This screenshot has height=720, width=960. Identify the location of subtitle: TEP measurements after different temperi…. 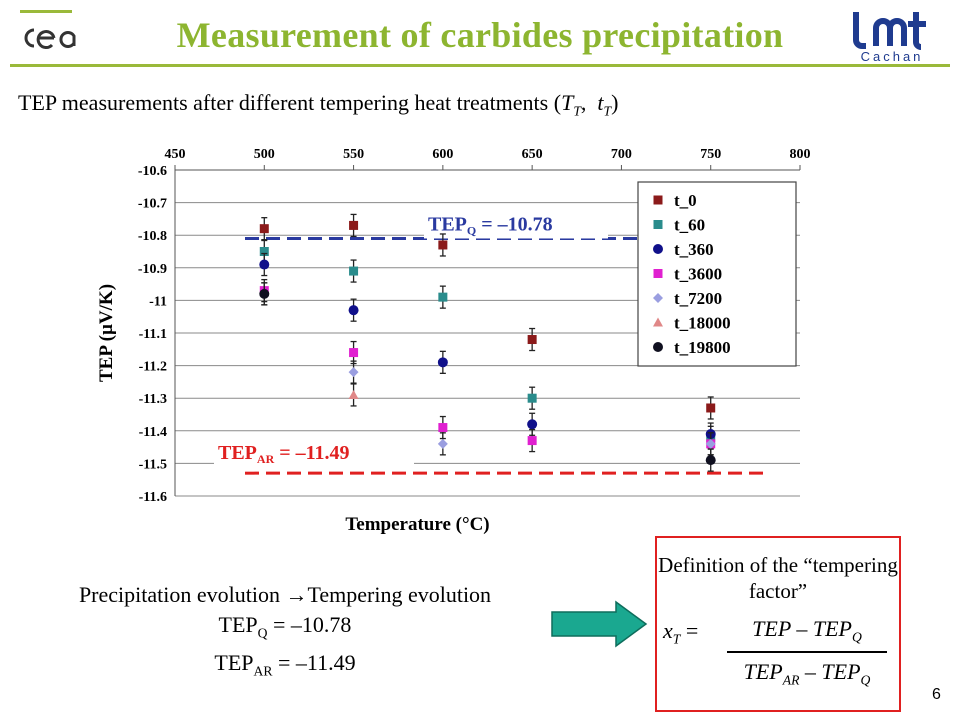
(318, 104).